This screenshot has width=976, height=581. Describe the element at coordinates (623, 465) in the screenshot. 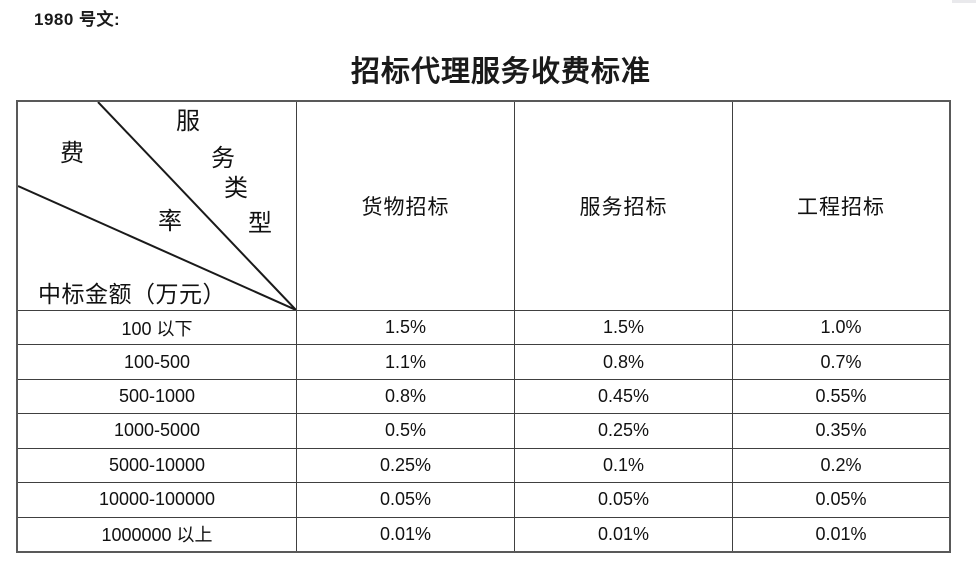

I see `rate-cell: 0.1%` at that location.